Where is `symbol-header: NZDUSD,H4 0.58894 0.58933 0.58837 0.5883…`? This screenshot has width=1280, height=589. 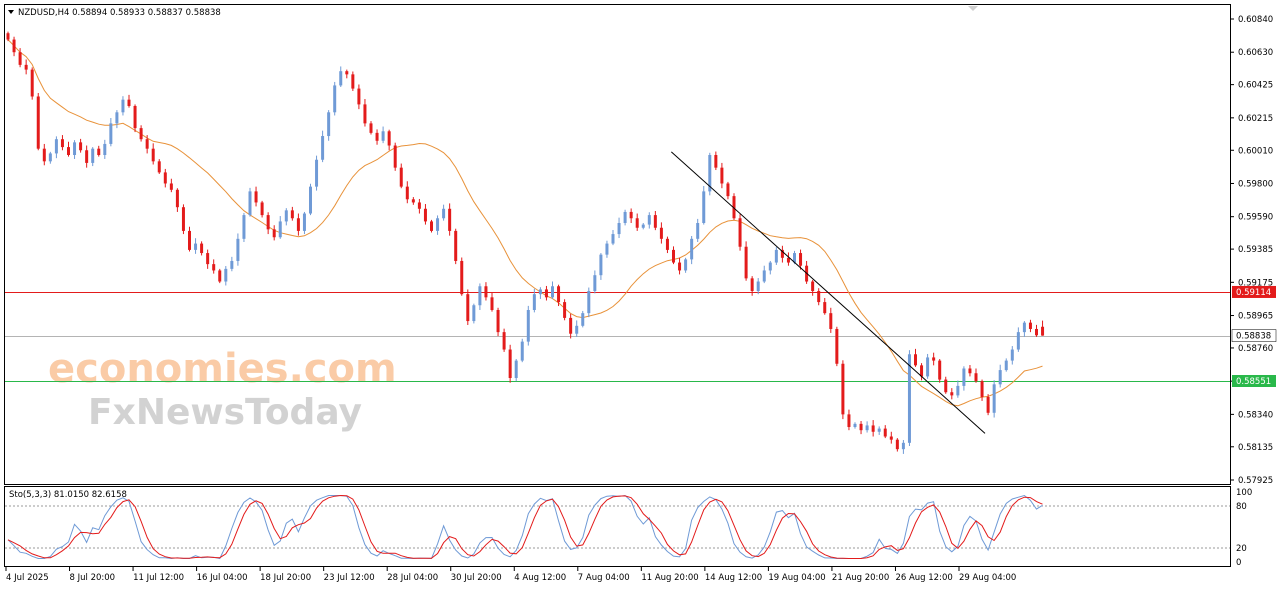
symbol-header: NZDUSD,H4 0.58894 0.58933 0.58837 0.5883… is located at coordinates (119, 13).